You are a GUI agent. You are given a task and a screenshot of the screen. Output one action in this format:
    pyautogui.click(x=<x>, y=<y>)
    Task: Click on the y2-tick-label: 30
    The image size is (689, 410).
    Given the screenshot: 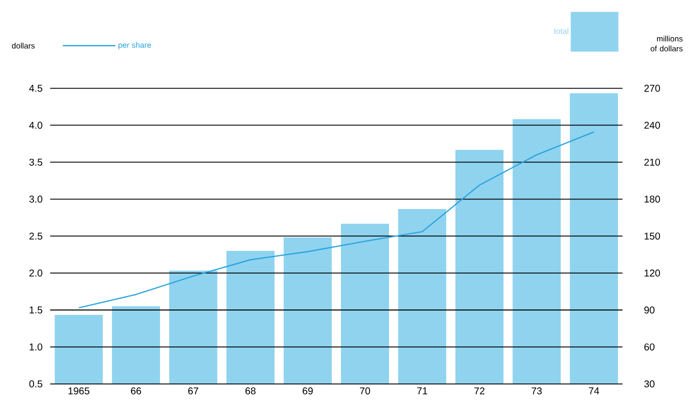 What is the action you would take?
    pyautogui.click(x=649, y=384)
    